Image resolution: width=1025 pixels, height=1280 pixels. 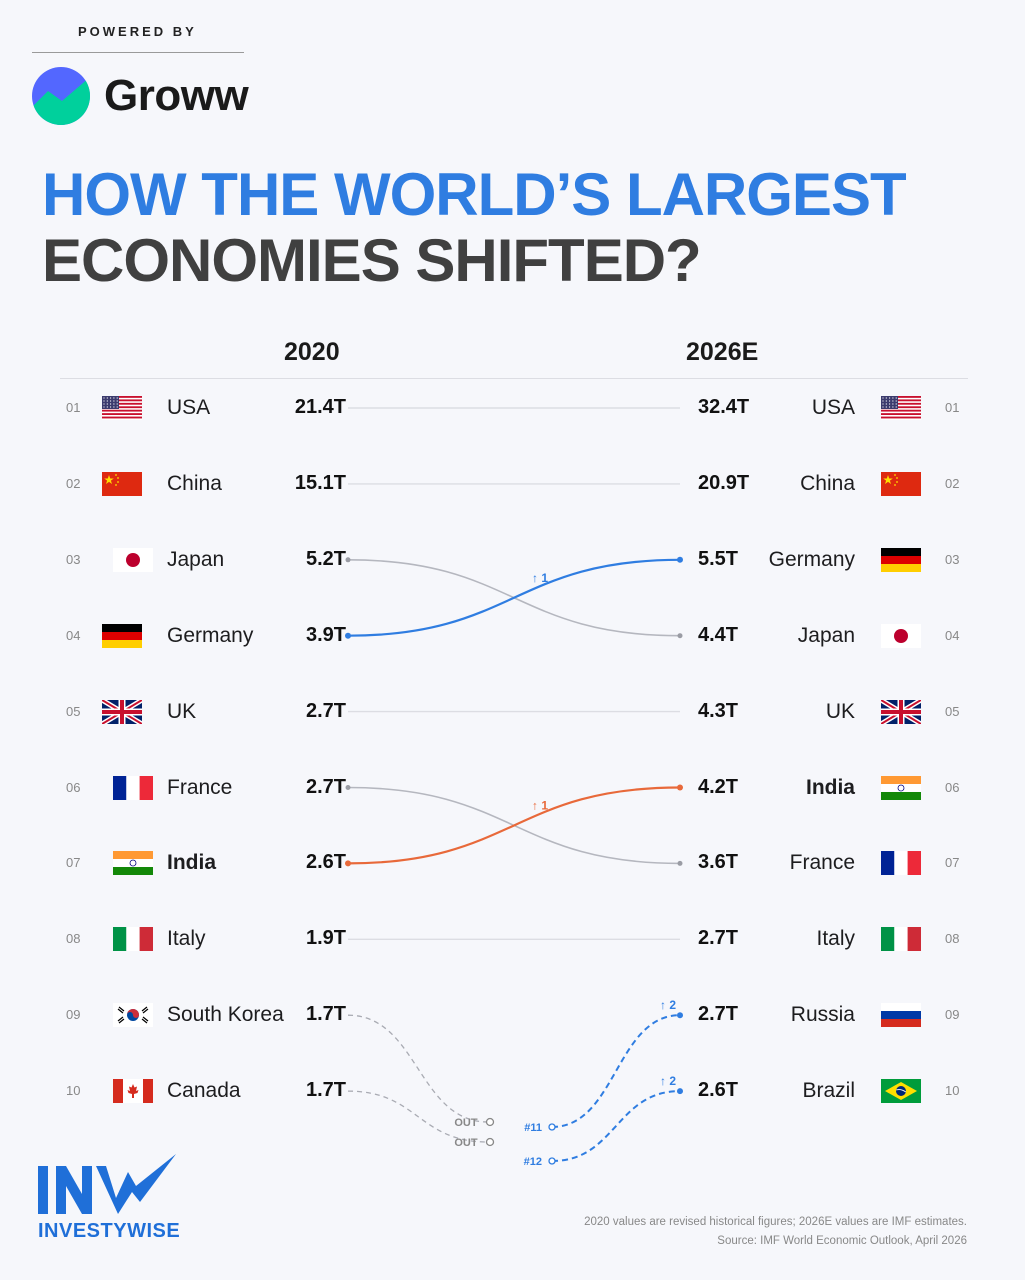 What do you see at coordinates (952, 407) in the screenshot?
I see `rank-label-right: 01` at bounding box center [952, 407].